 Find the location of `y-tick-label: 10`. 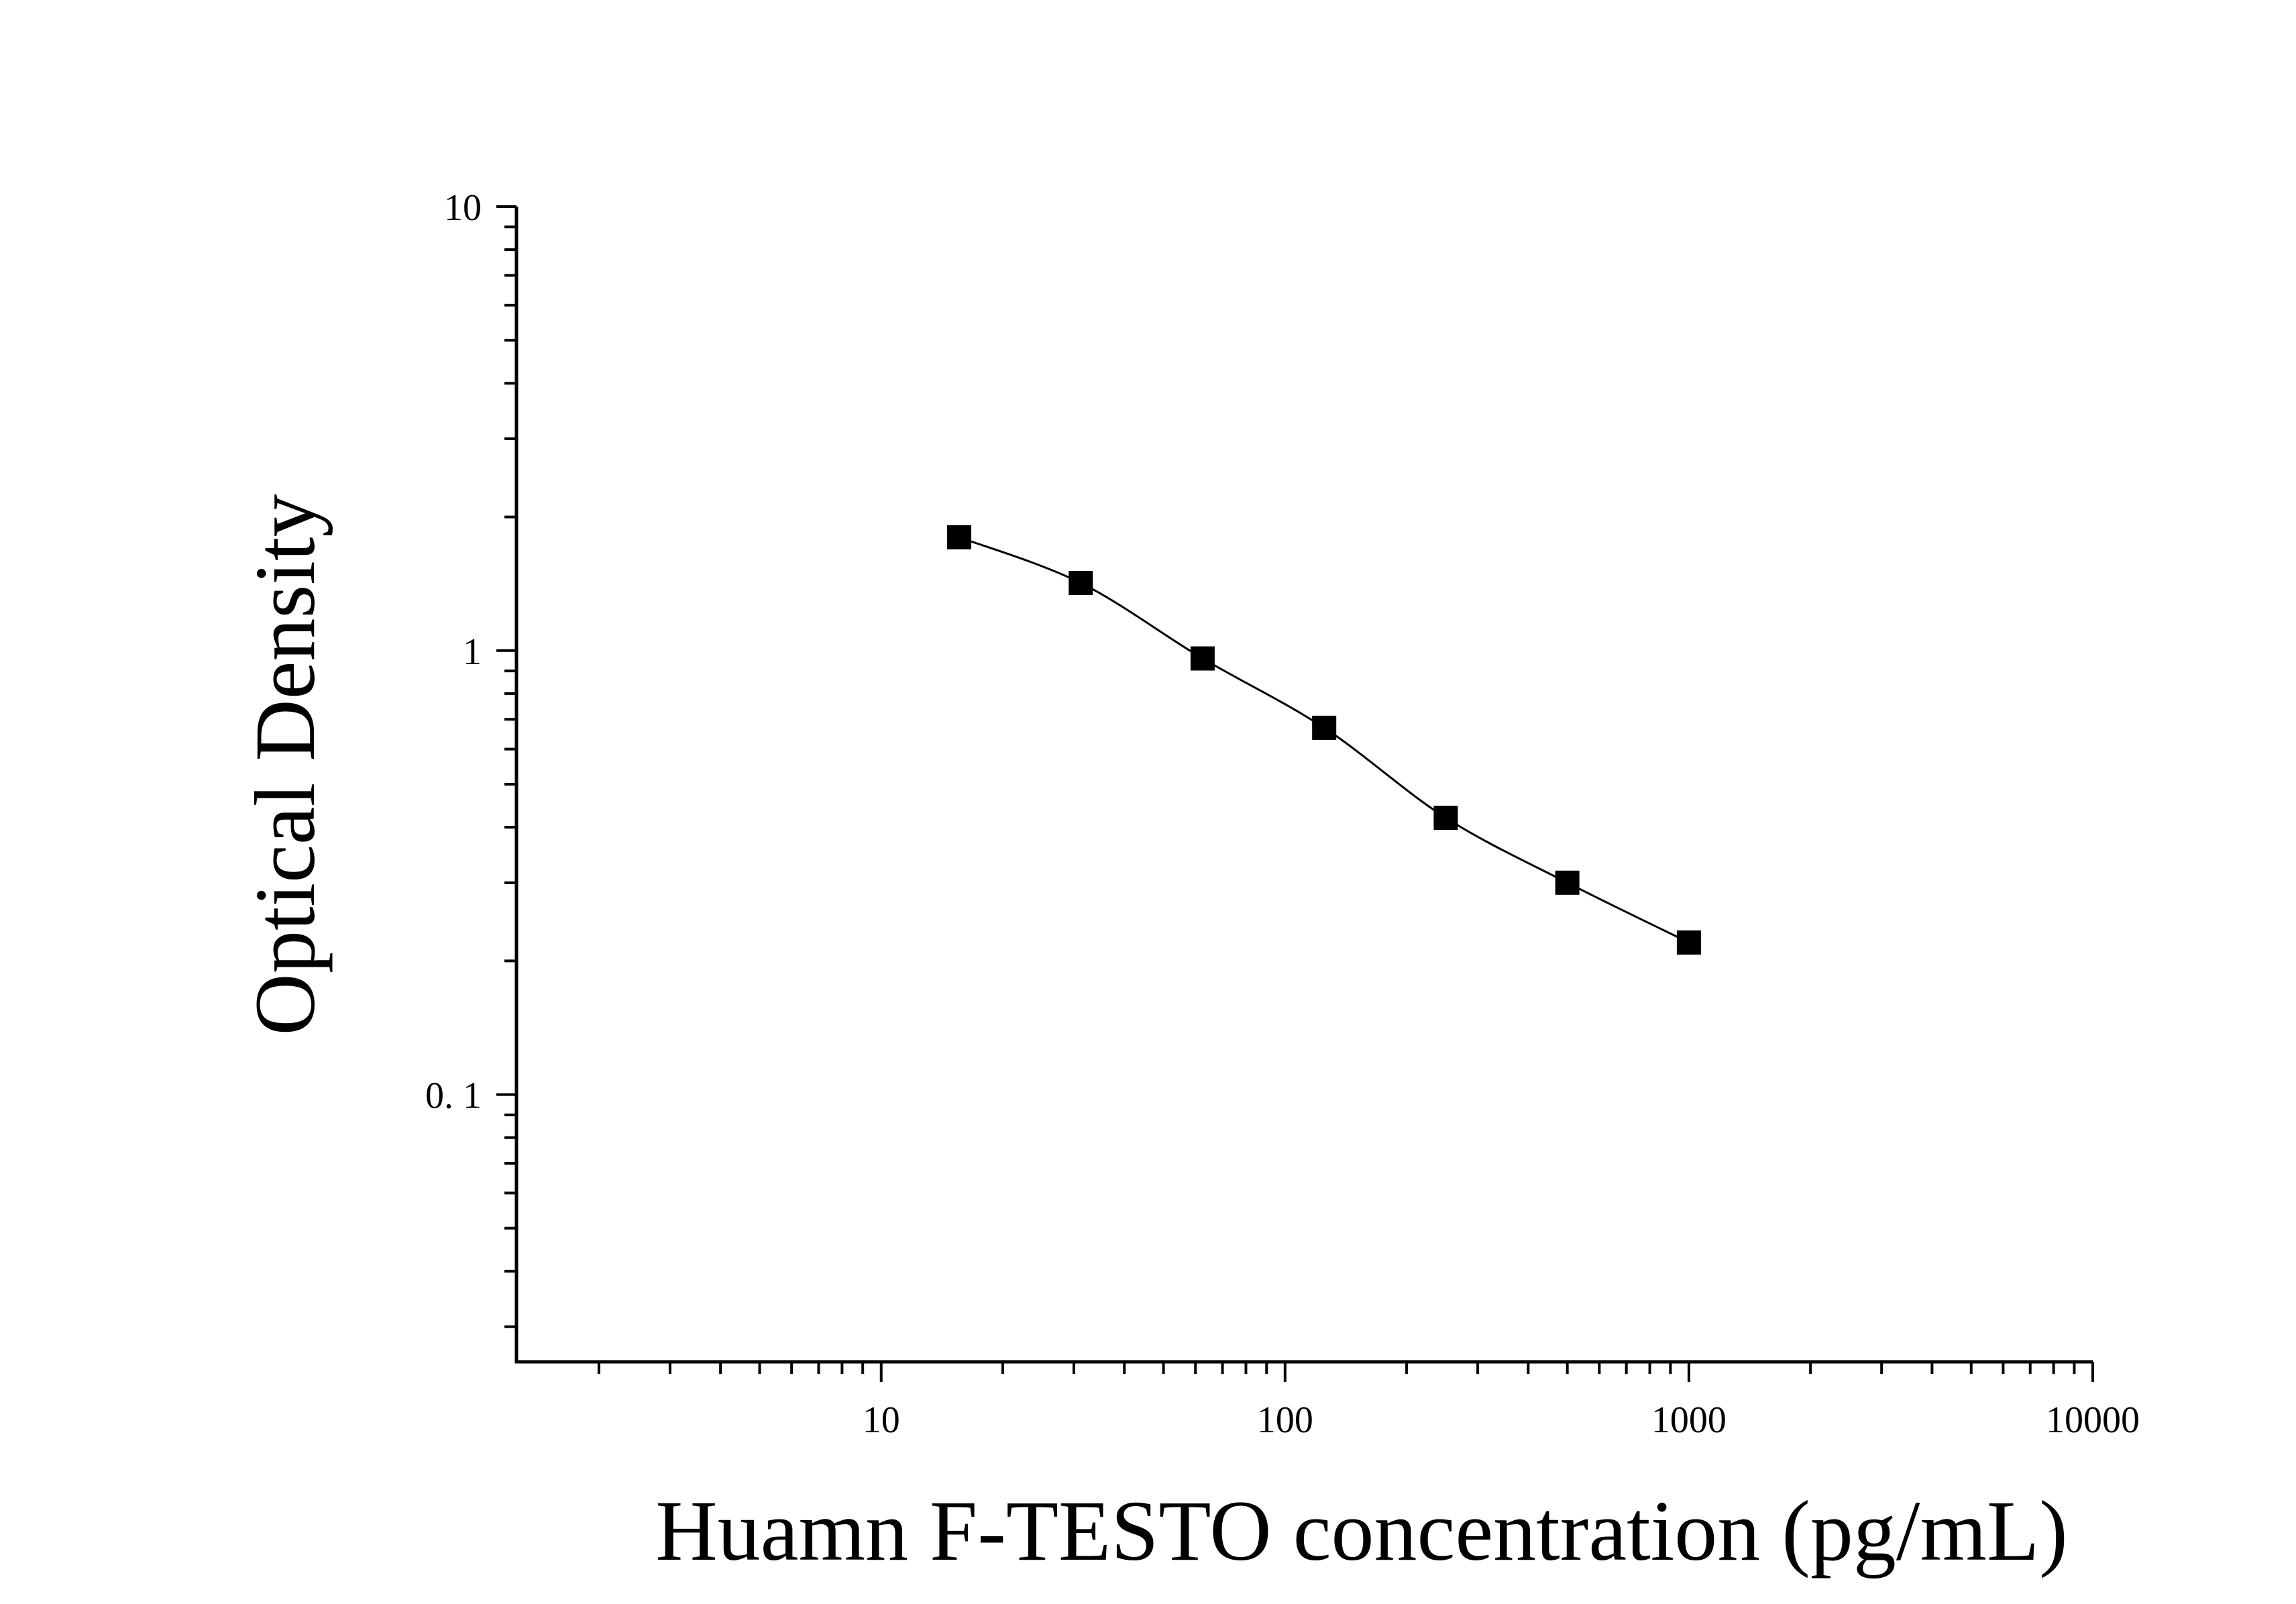

y-tick-label: 10 is located at coordinates (463, 208).